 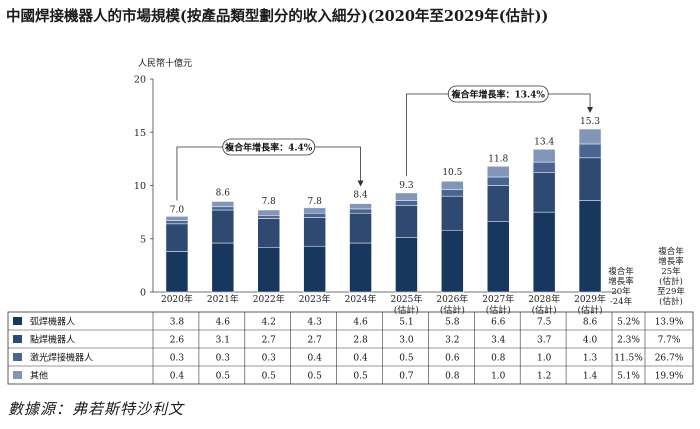 I want to click on table-value-cell: 1.4, so click(x=590, y=377).